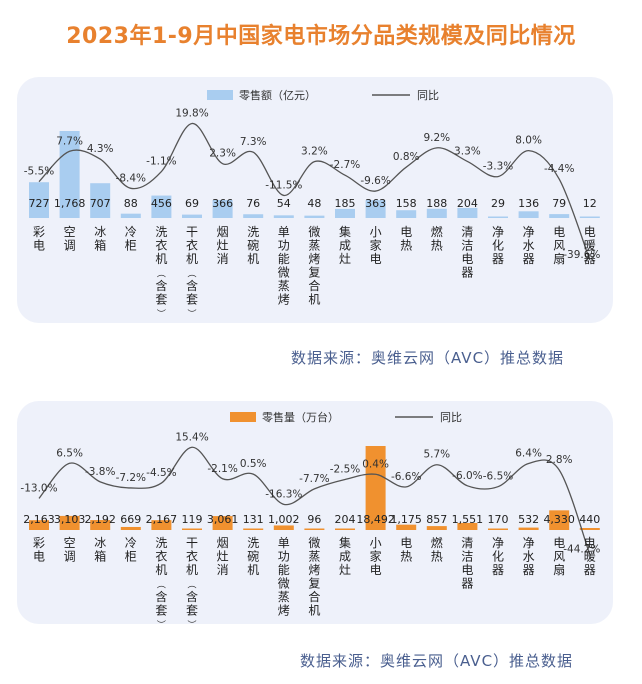  What do you see at coordinates (581, 550) in the screenshot?
I see `yoy-label-18: -44.2%` at bounding box center [581, 550].